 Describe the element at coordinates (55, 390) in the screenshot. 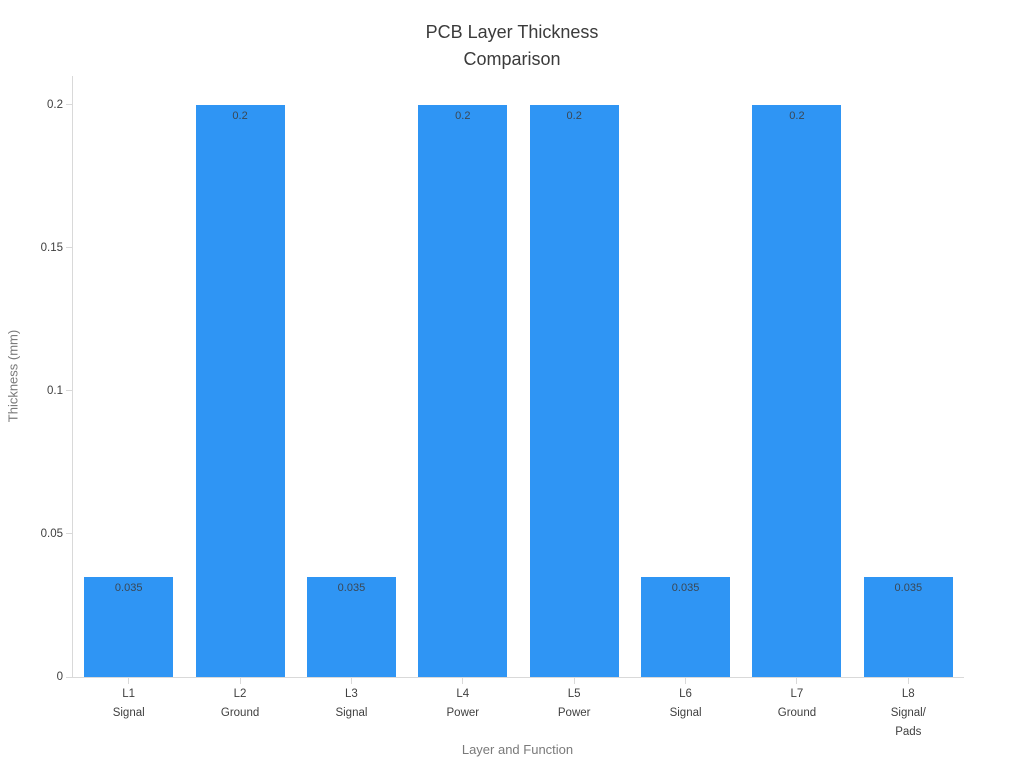

I see `y-tick-label: 0.1` at that location.